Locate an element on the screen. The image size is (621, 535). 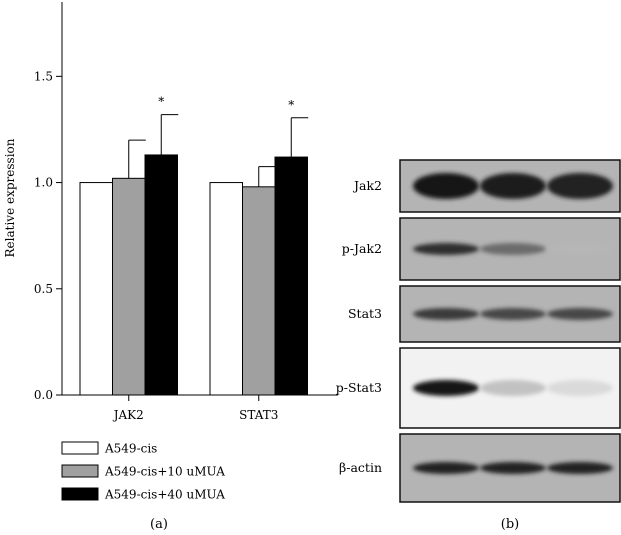
legend-label: A549-cis+40 uMUA is located at coordinates (164, 495).